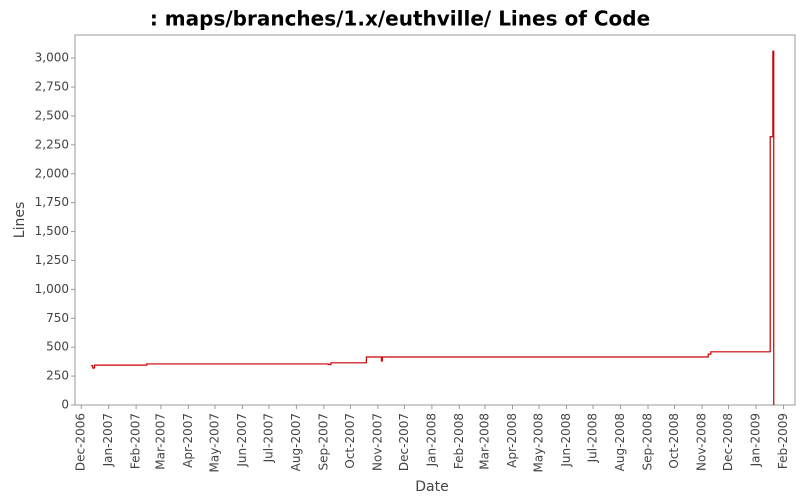  I want to click on y-tick-label: 1,000, so click(52, 289).